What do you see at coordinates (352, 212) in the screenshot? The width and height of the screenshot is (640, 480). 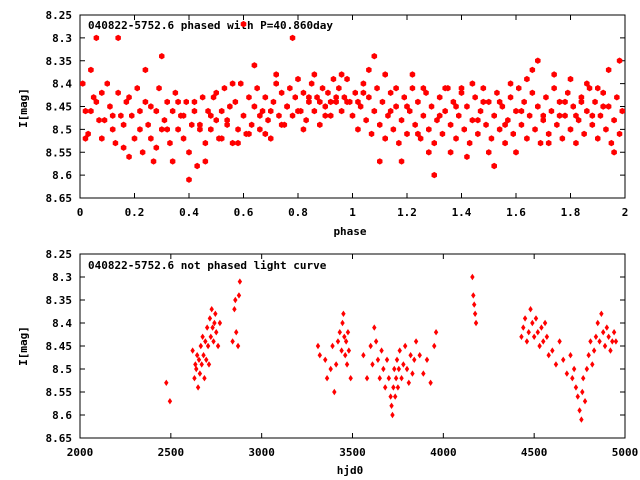 I see `phased-x-tick-label: 1` at bounding box center [352, 212].